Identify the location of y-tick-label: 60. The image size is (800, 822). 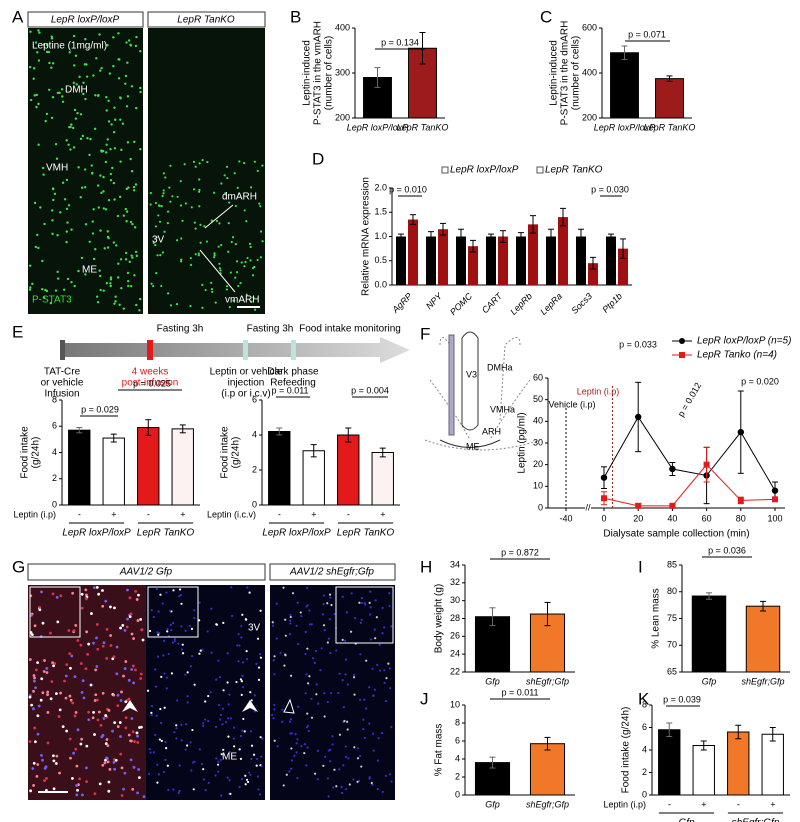
(538, 377).